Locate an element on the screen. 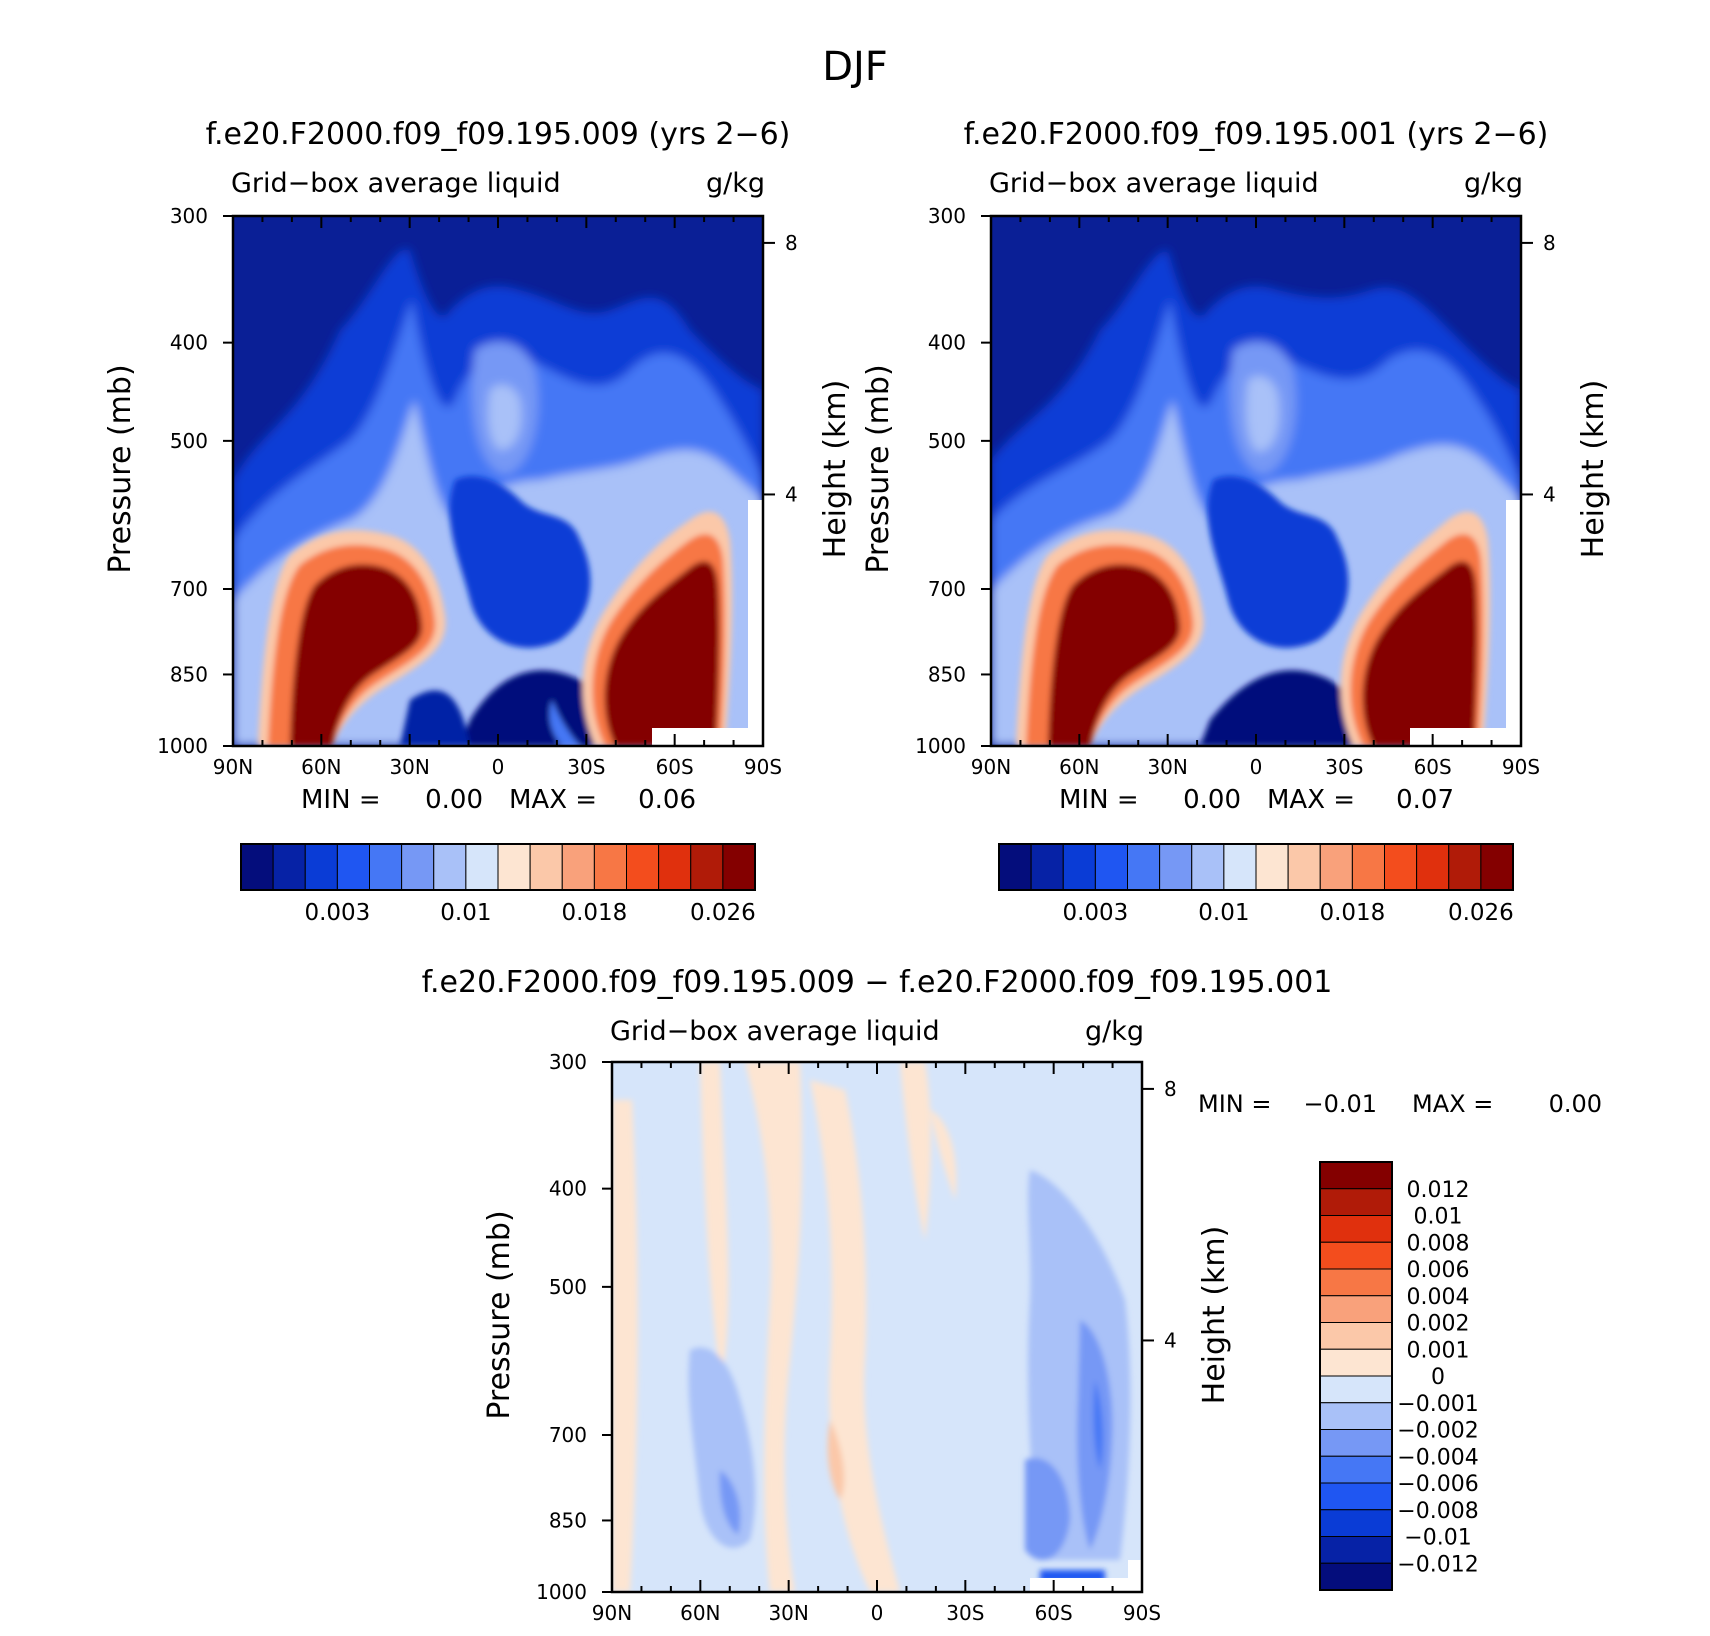 Image resolution: width=1710 pixels, height=1636 pixels. panel-2-min-value: 0.00 is located at coordinates (1212, 800).